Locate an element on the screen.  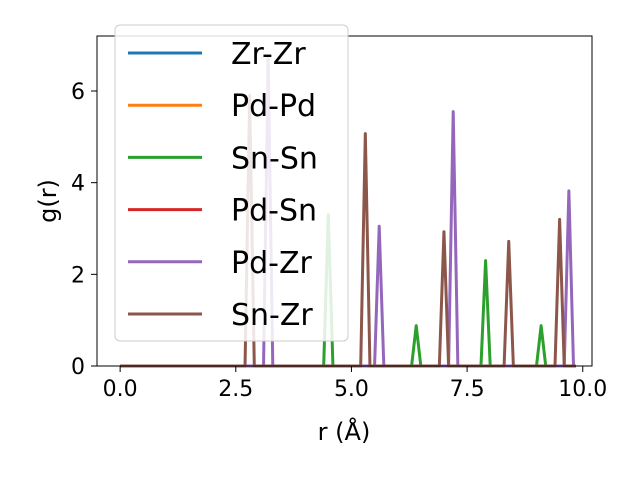
x-tick-label: 0.0 is located at coordinates (120, 389).